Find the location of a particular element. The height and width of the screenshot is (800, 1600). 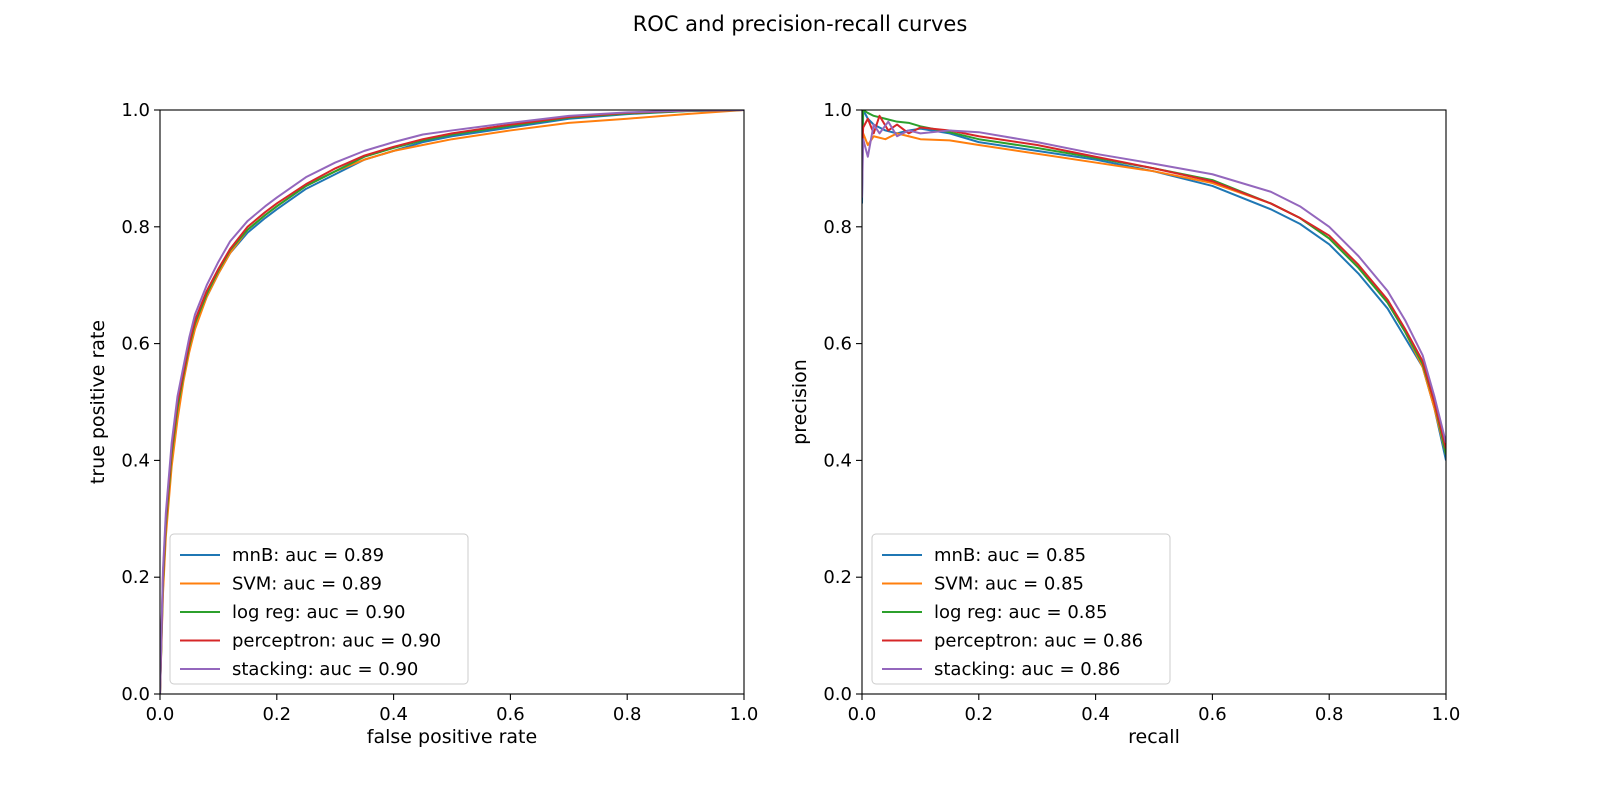

roc-legend-item-stacking: stacking: auc = 0.90 is located at coordinates (299, 669).